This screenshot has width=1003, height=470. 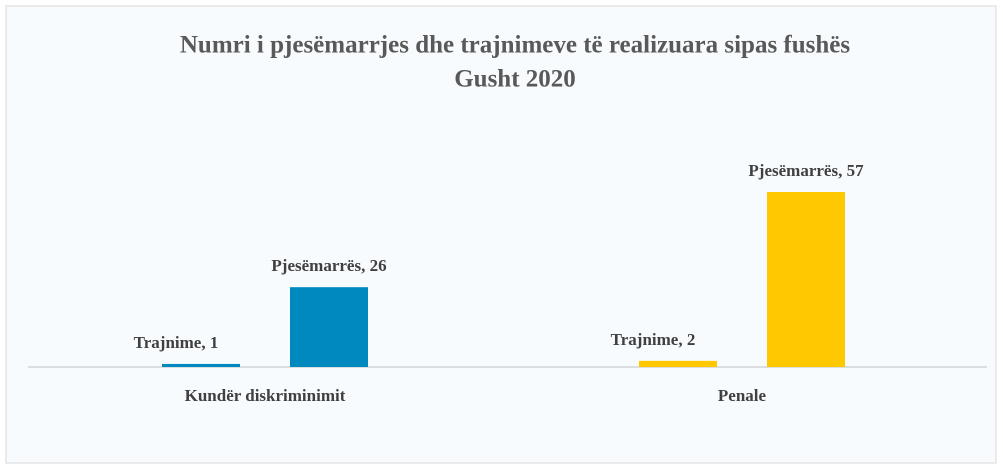 I want to click on data-label: Trajnime, 1, so click(x=176, y=342).